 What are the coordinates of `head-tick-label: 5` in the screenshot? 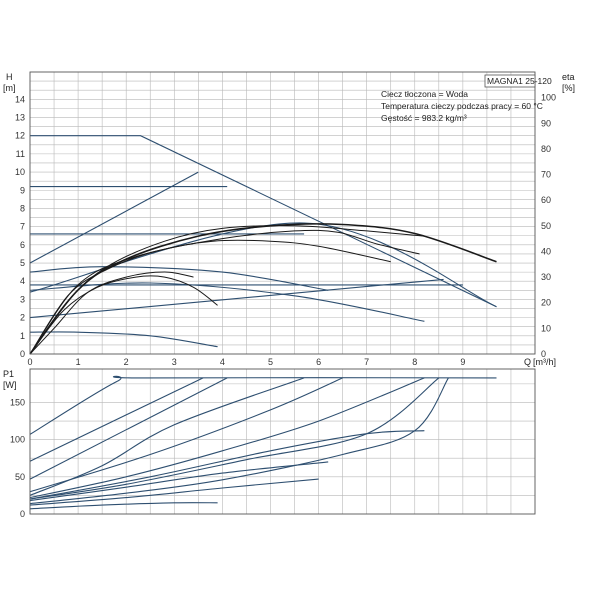 It's located at (22, 263).